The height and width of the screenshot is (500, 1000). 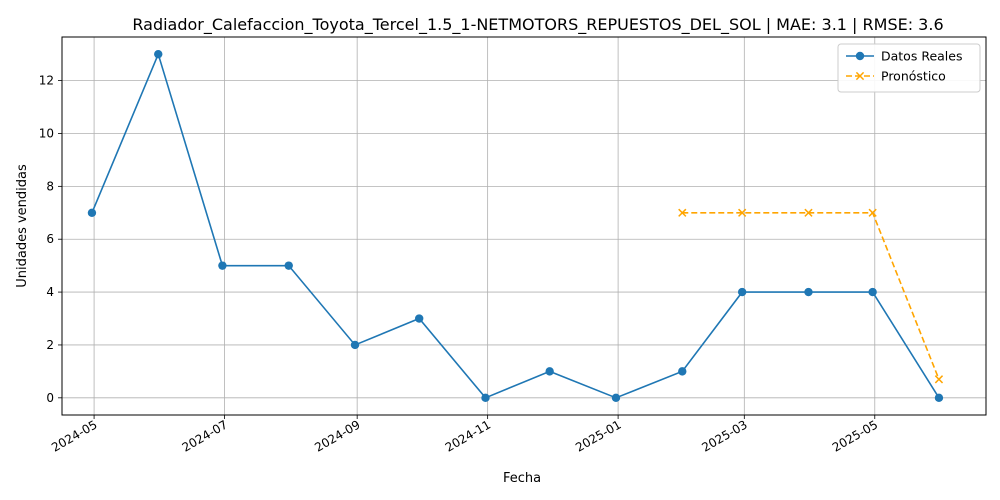 I want to click on legend-label: Pronóstico, so click(x=913, y=76).